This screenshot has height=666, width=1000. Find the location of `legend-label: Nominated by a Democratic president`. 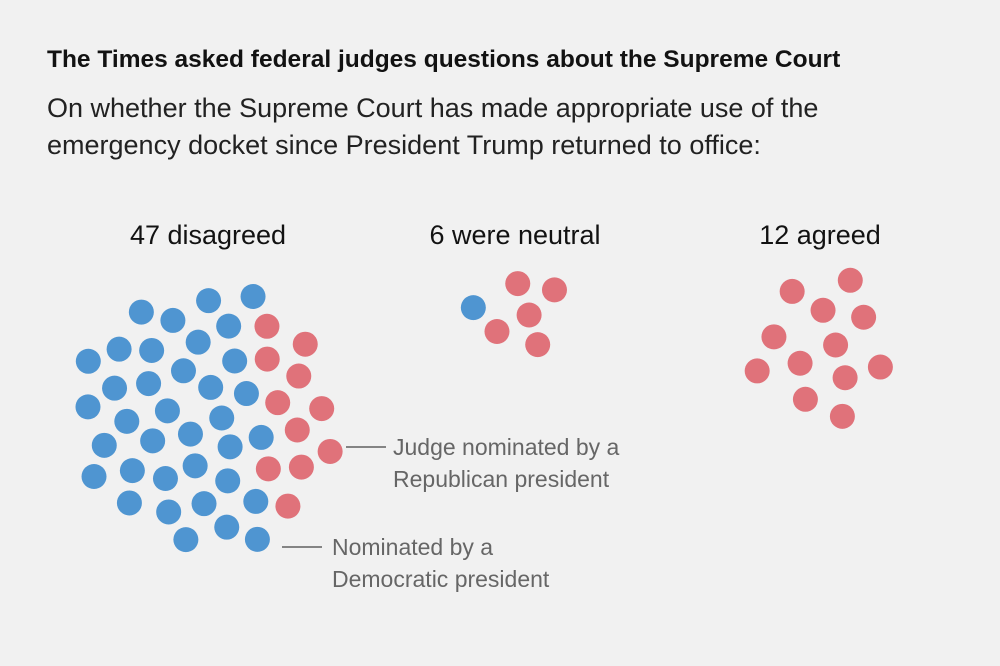

legend-label: Nominated by a Democratic president is located at coordinates (441, 563).